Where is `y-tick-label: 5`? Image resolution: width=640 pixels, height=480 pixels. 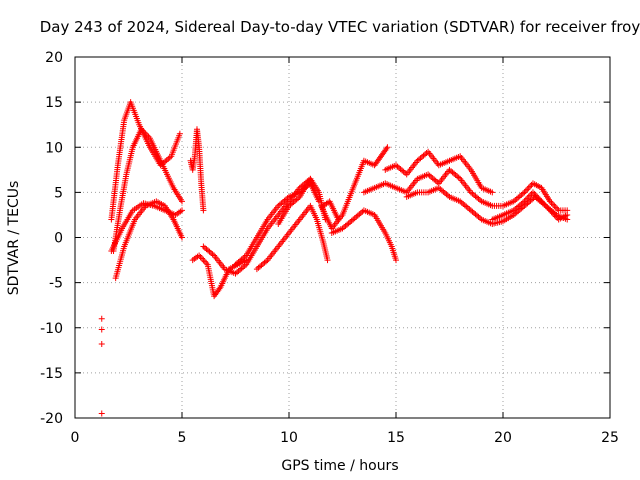 y-tick-label: 5 is located at coordinates (58, 193).